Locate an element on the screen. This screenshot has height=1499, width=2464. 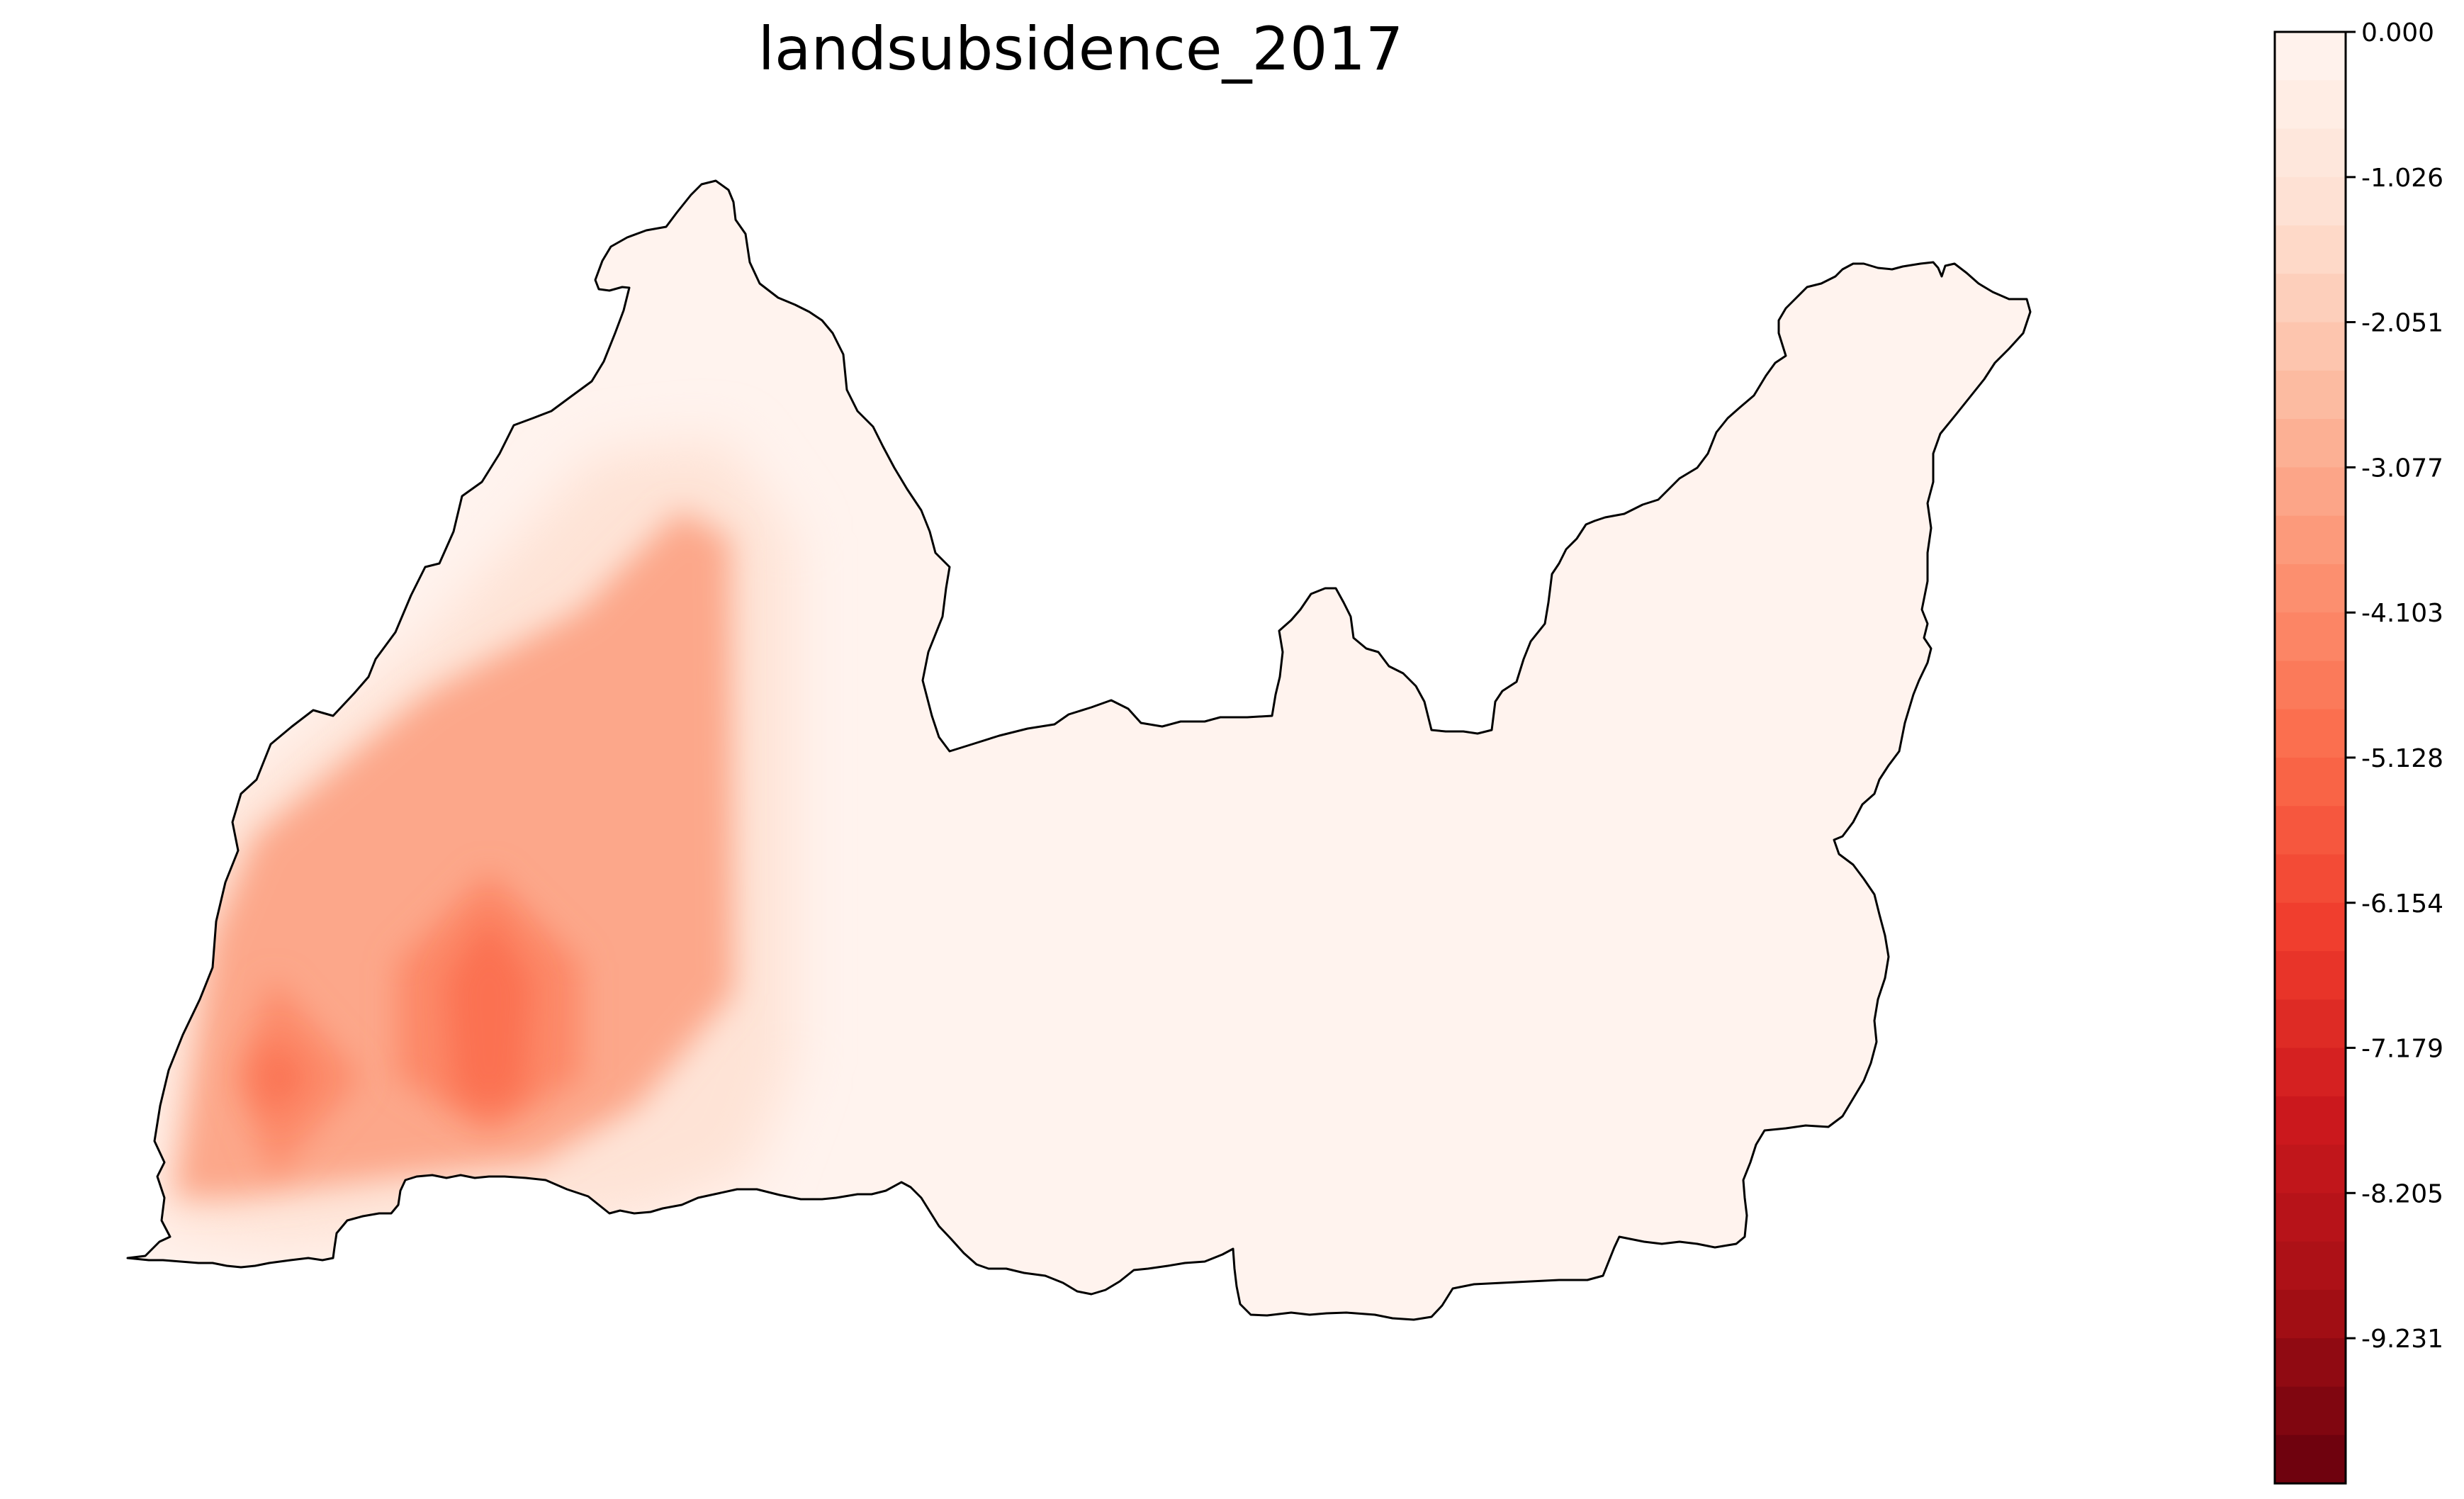
colorbar-tick-label: -4.103 is located at coordinates (2402, 613).